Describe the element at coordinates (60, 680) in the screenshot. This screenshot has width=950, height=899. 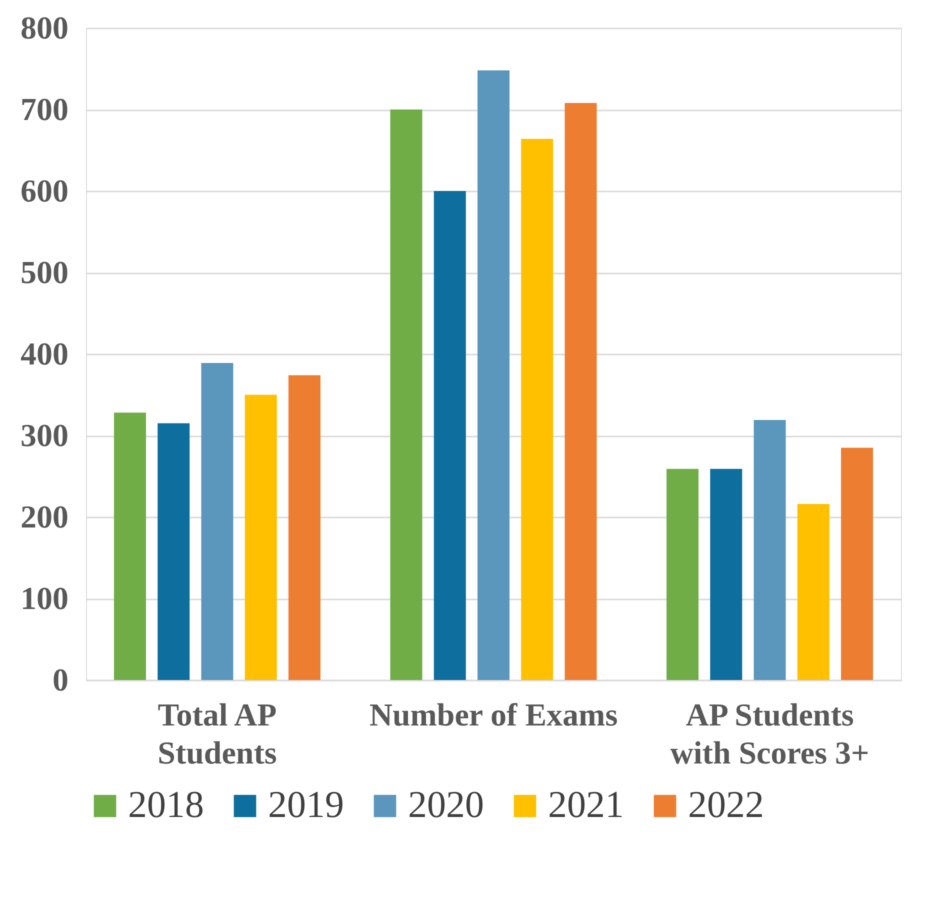
I see `y-tick-label: 0` at that location.